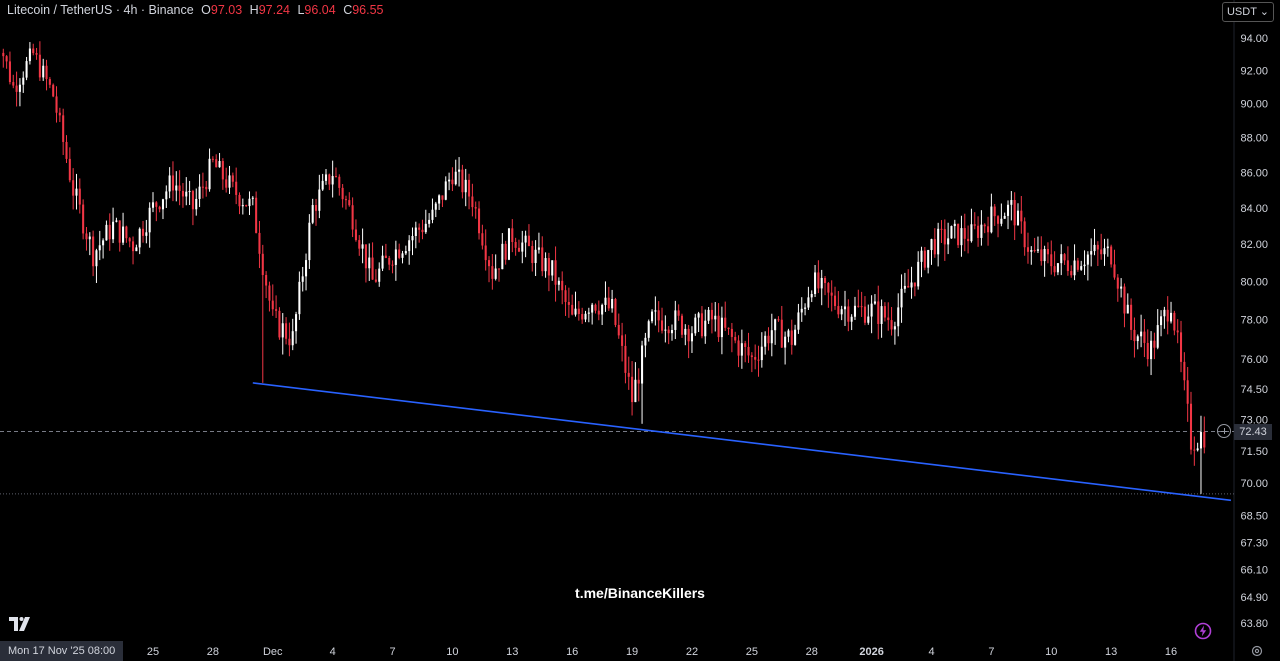 The image size is (1280, 661). What do you see at coordinates (512, 652) in the screenshot?
I see `time-axis-label: 13` at bounding box center [512, 652].